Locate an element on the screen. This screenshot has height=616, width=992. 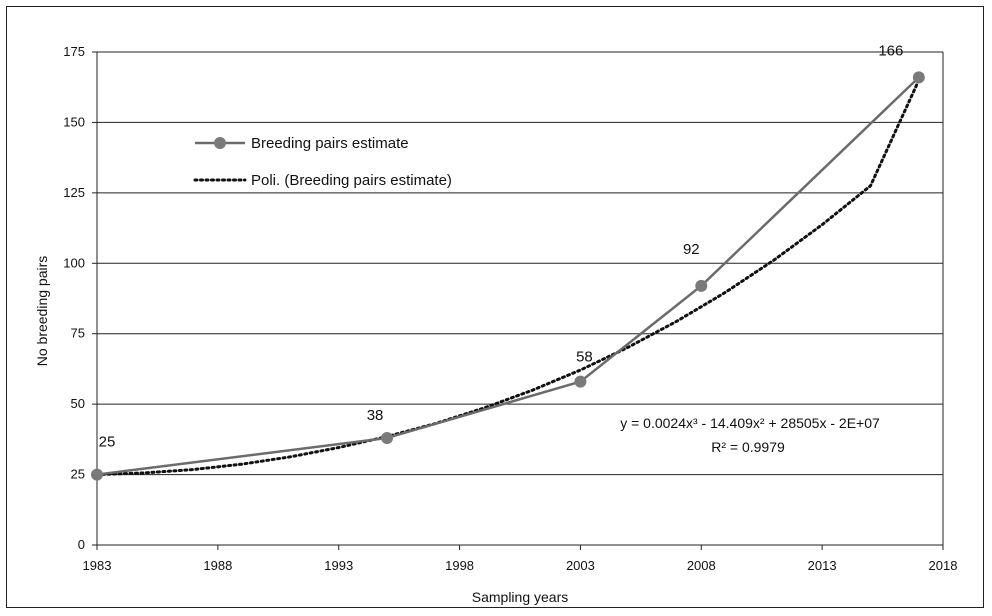
x-tick-label: 2018 is located at coordinates (943, 565).